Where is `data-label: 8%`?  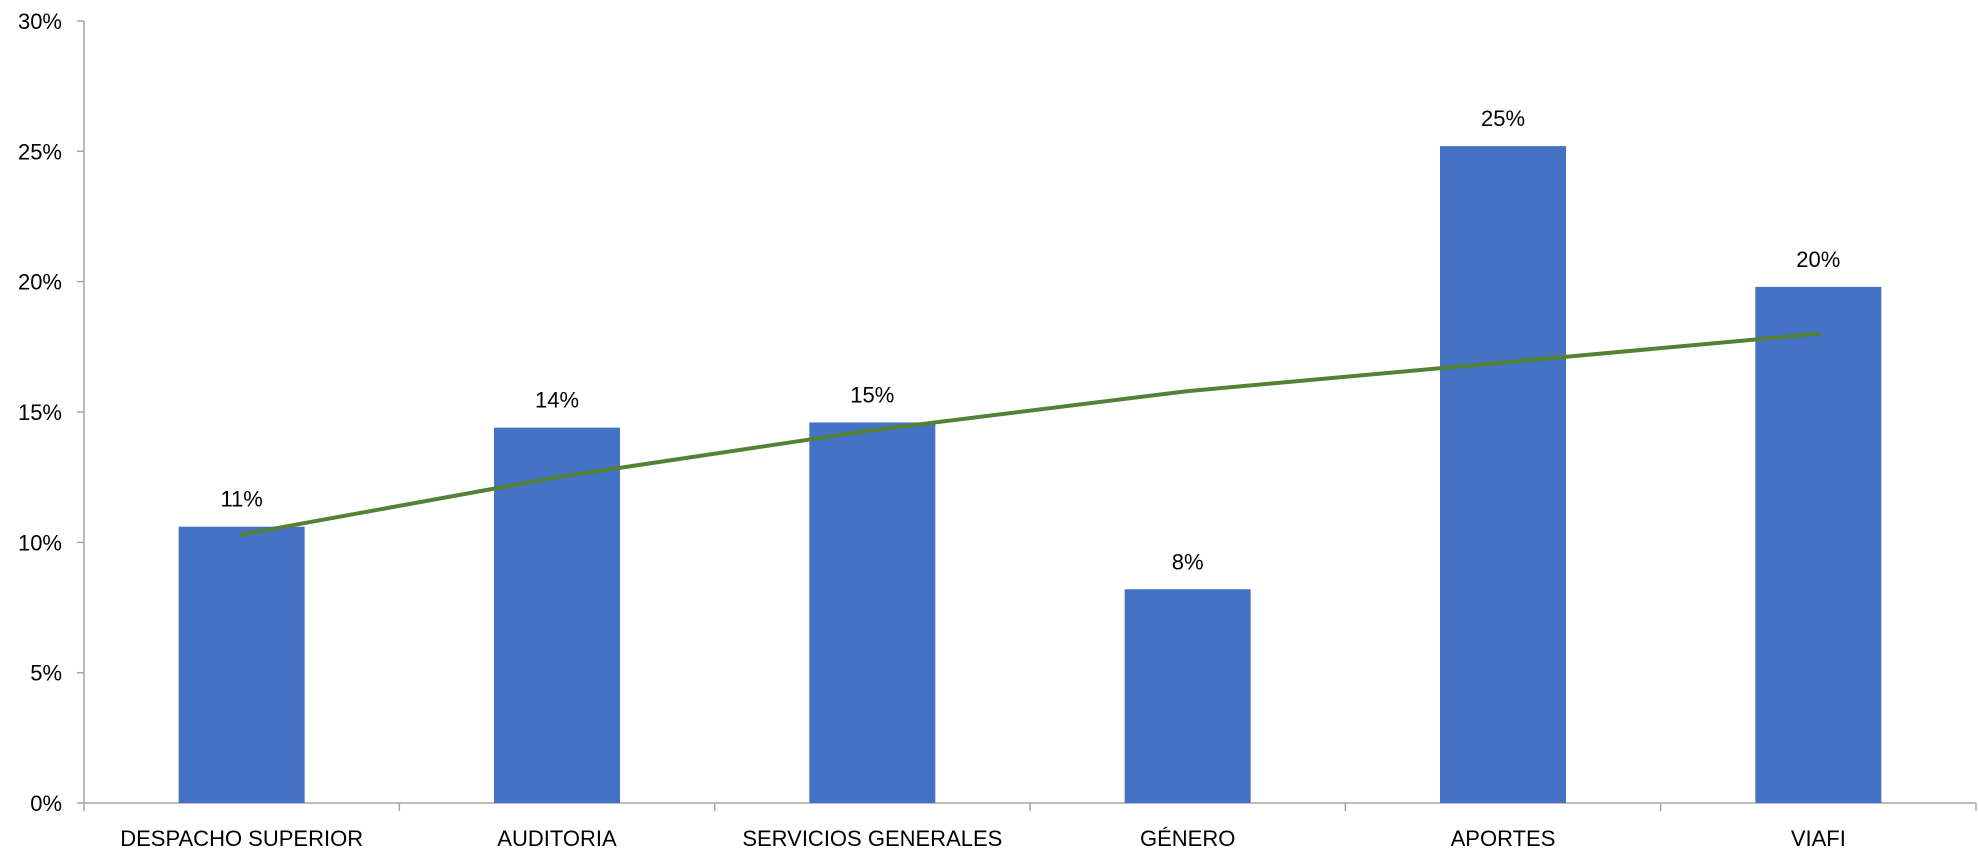
data-label: 8% is located at coordinates (1188, 561).